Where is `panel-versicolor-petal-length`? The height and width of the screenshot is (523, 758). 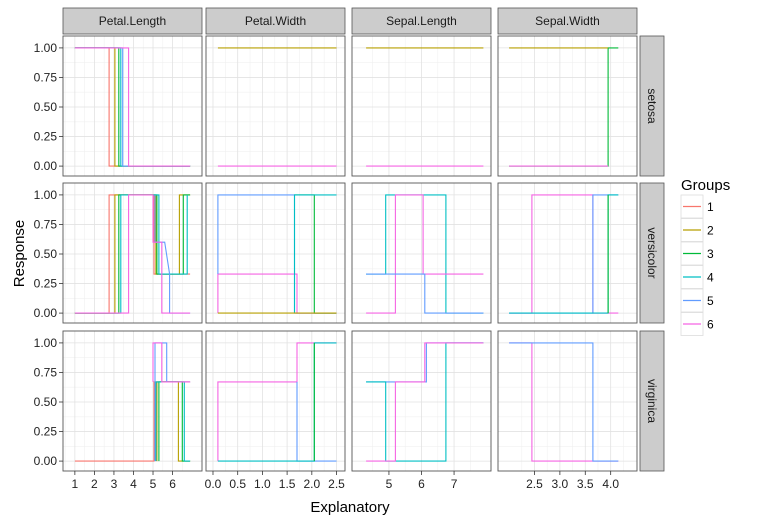
panel-versicolor-petal-length is located at coordinates (132, 253).